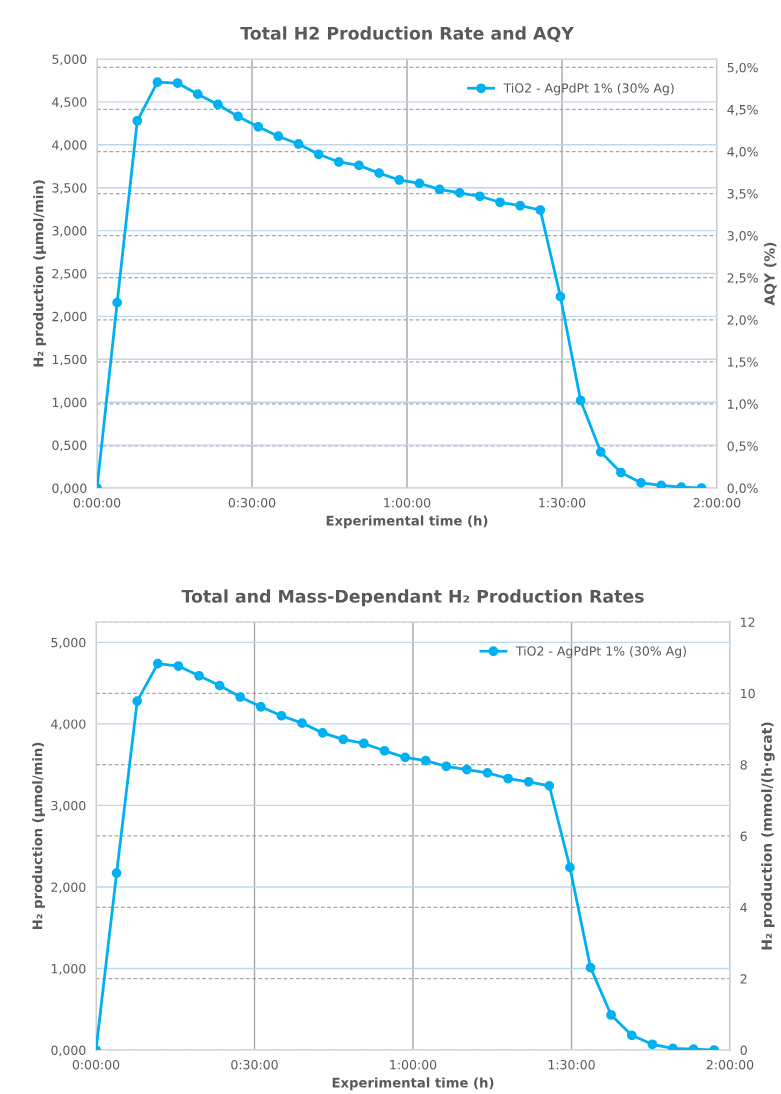  What do you see at coordinates (742, 110) in the screenshot?
I see `y2-tick-label: 4,5%` at bounding box center [742, 110].